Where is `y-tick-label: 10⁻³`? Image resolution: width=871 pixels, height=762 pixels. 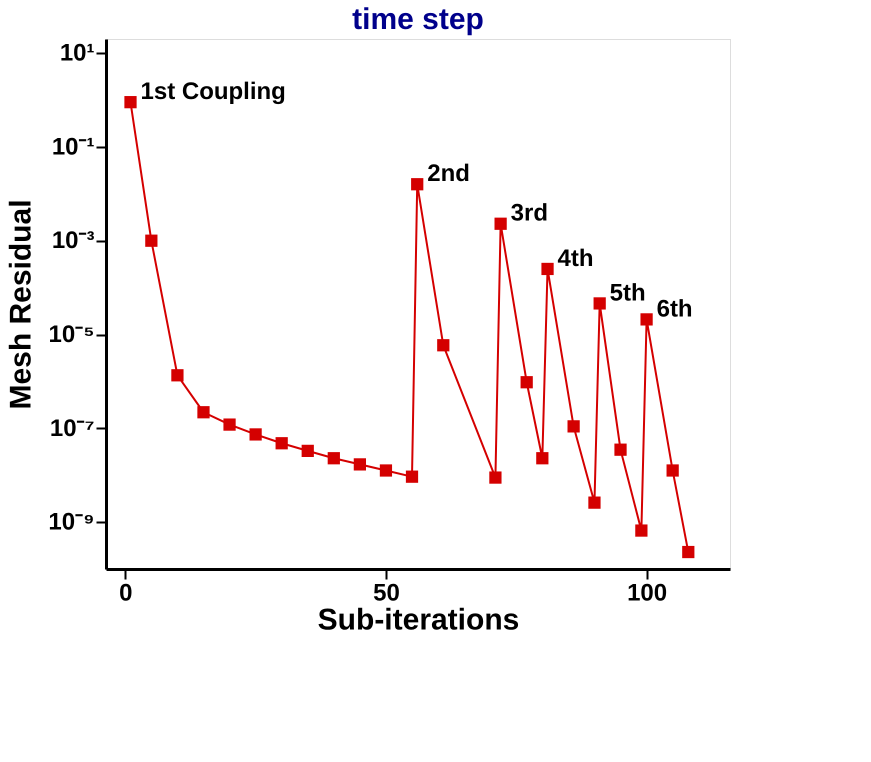
y-tick-label: 10⁻³ is located at coordinates (73, 240).